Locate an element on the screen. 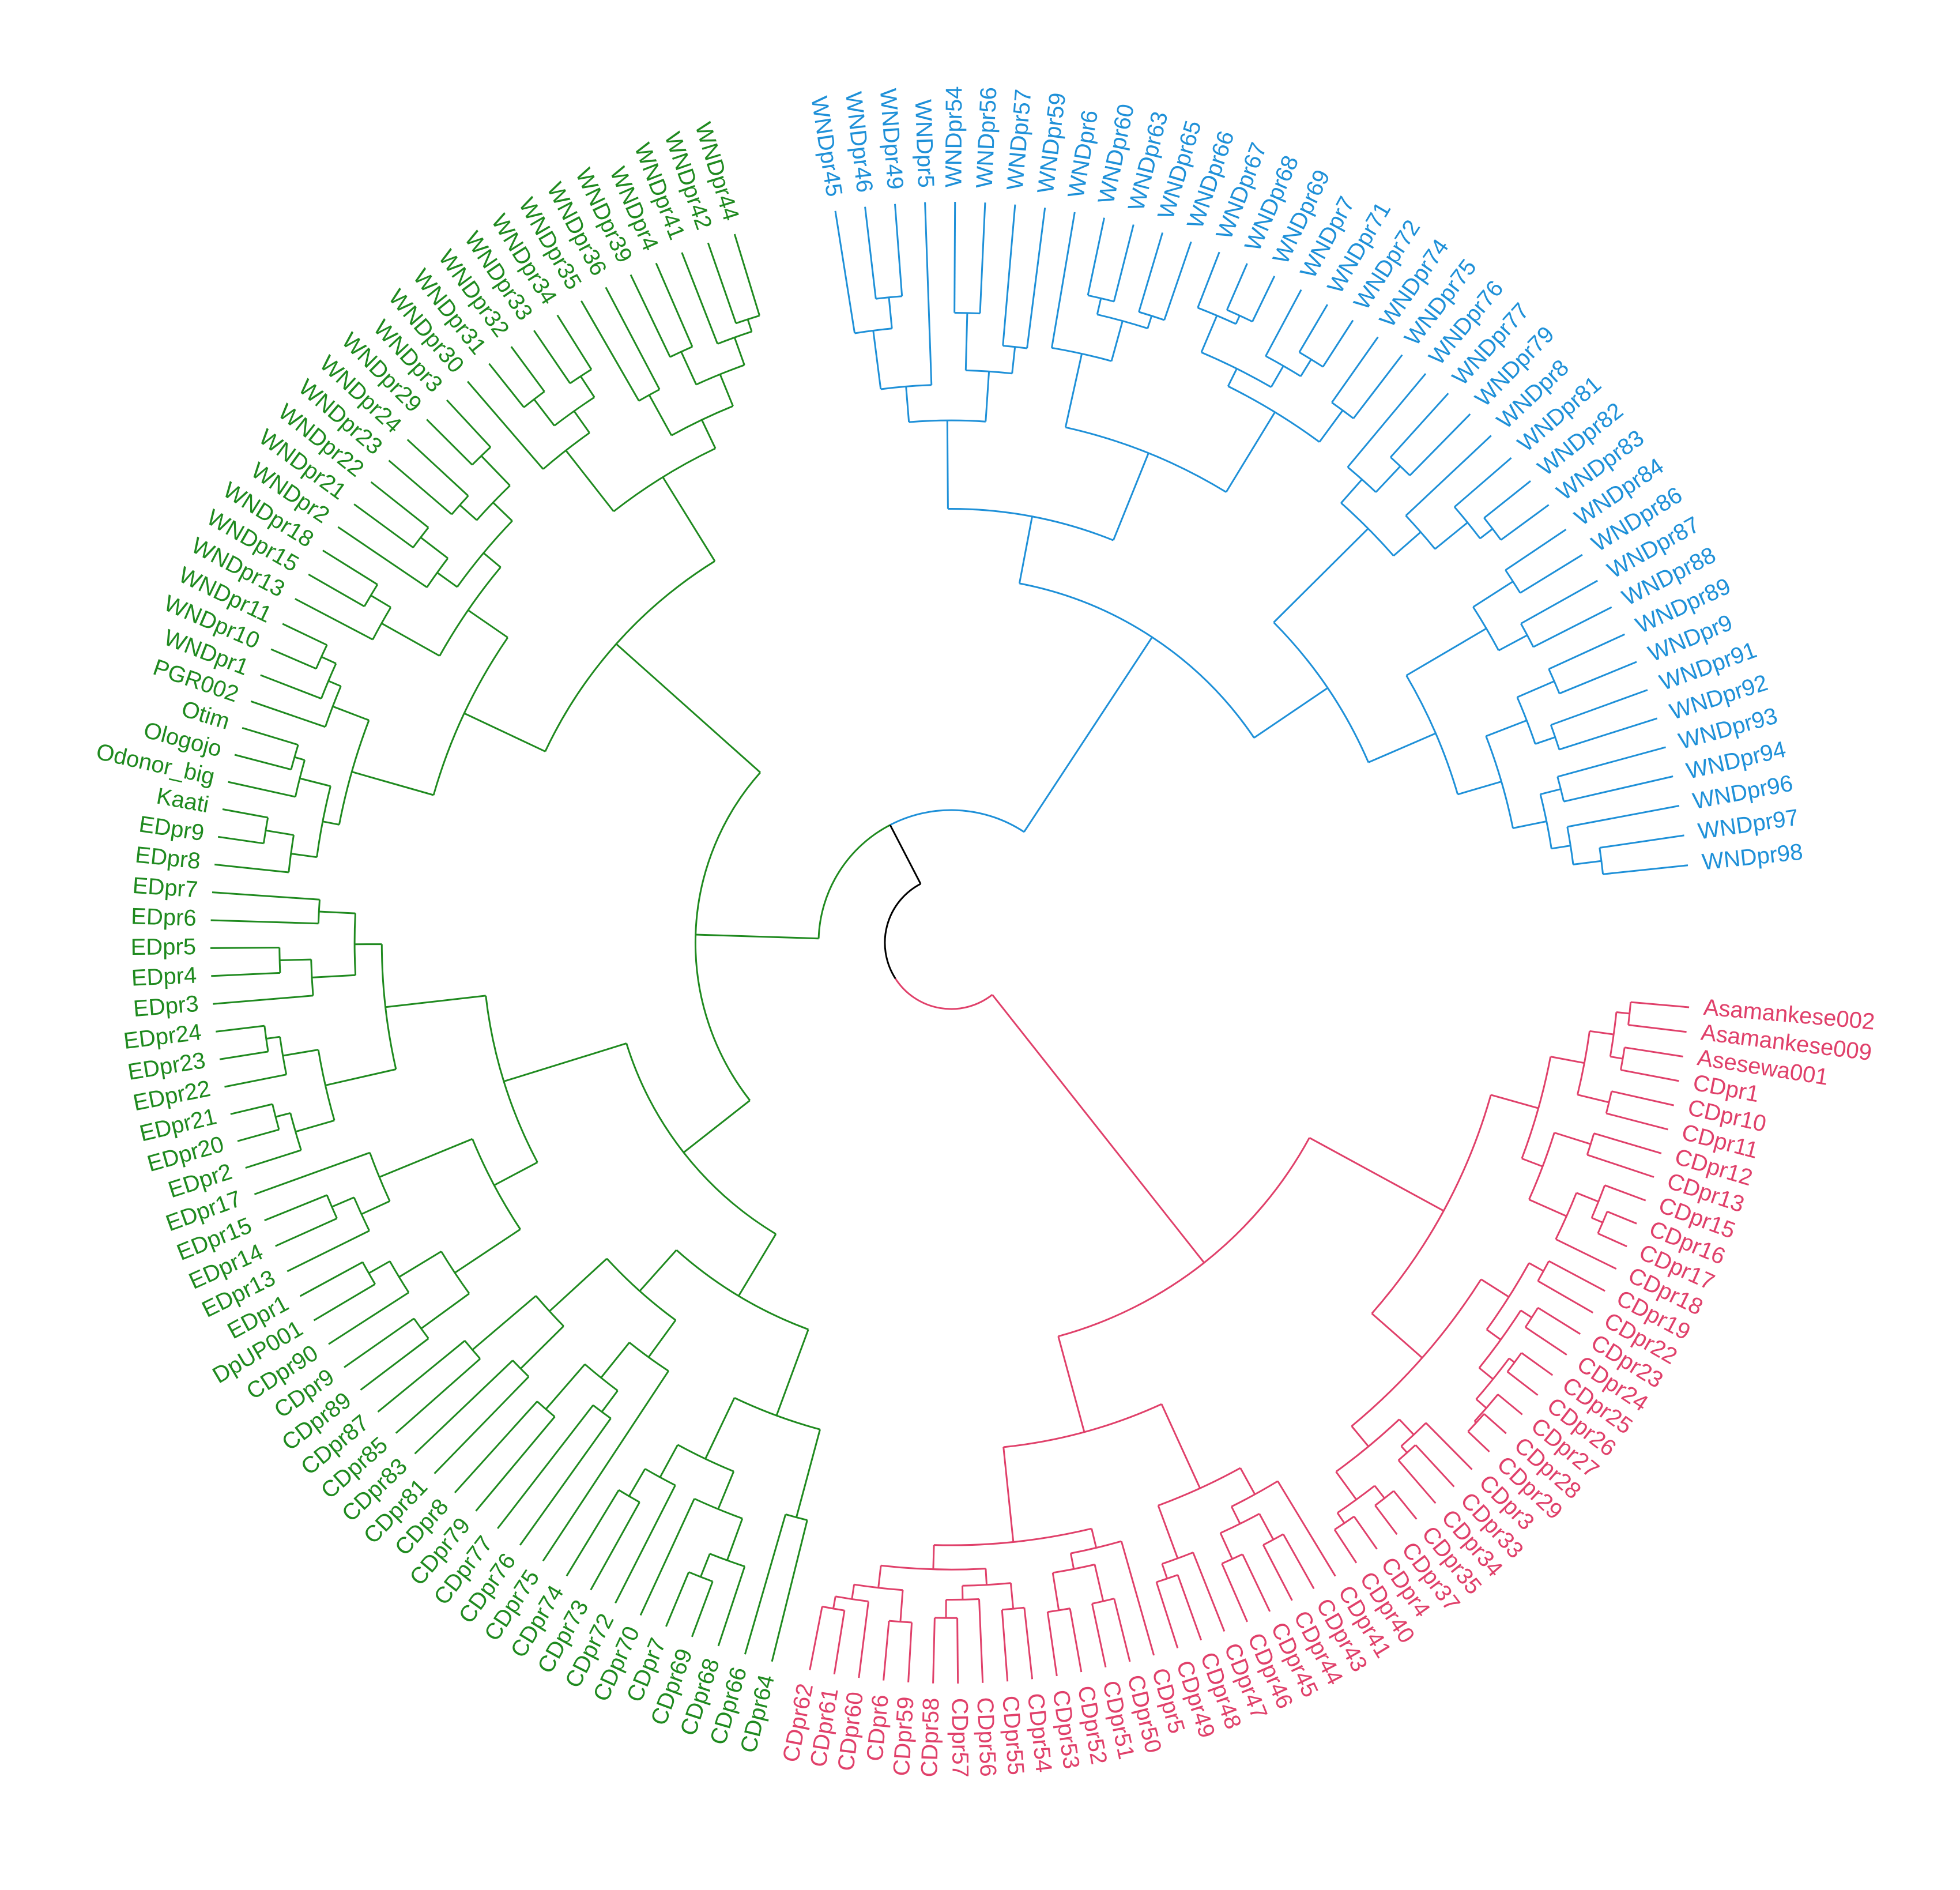 This screenshot has height=1890, width=1960. leaf-label: EDpr5 is located at coordinates (163, 947).